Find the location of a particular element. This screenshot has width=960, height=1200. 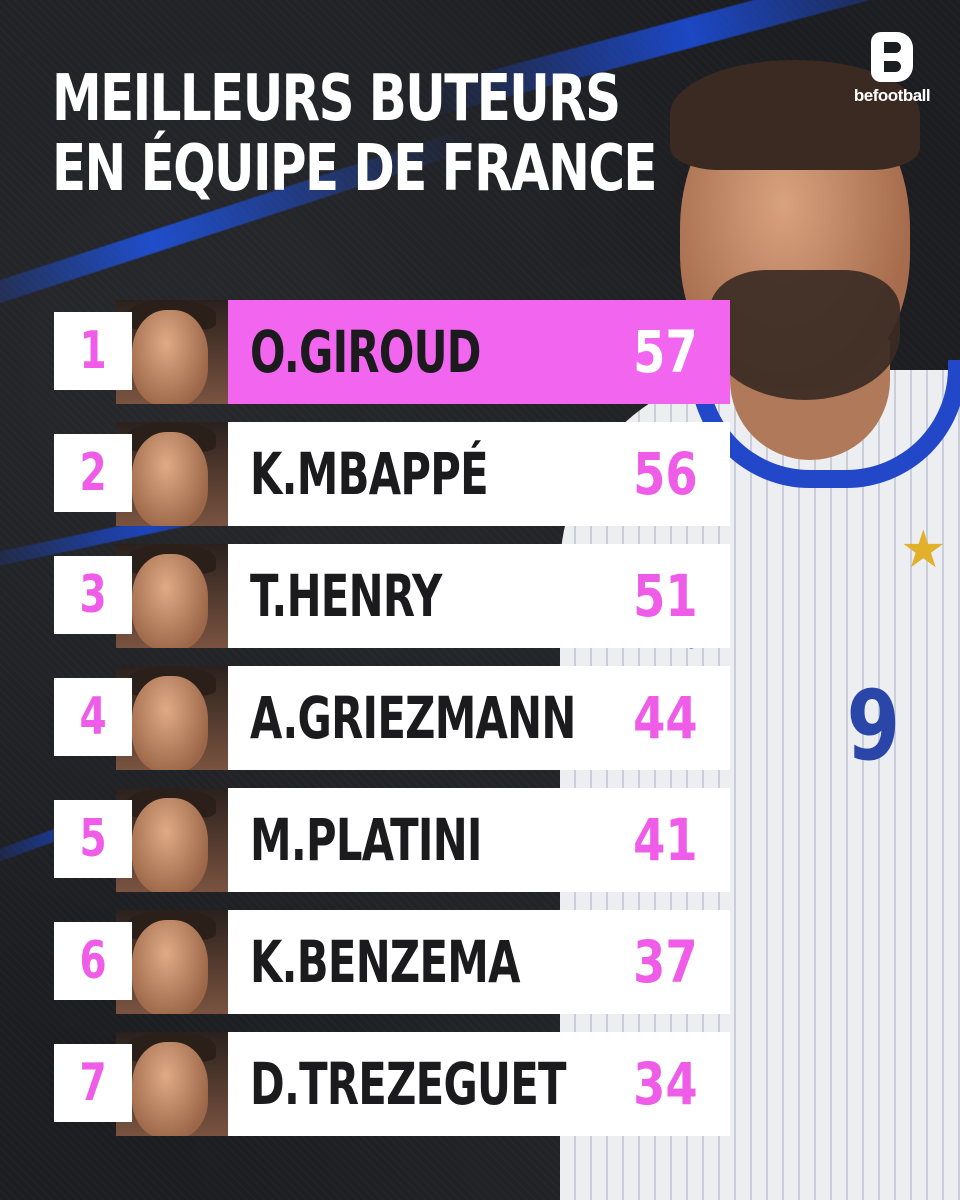

row-bar: O.GIROUD 57 is located at coordinates (472, 352).